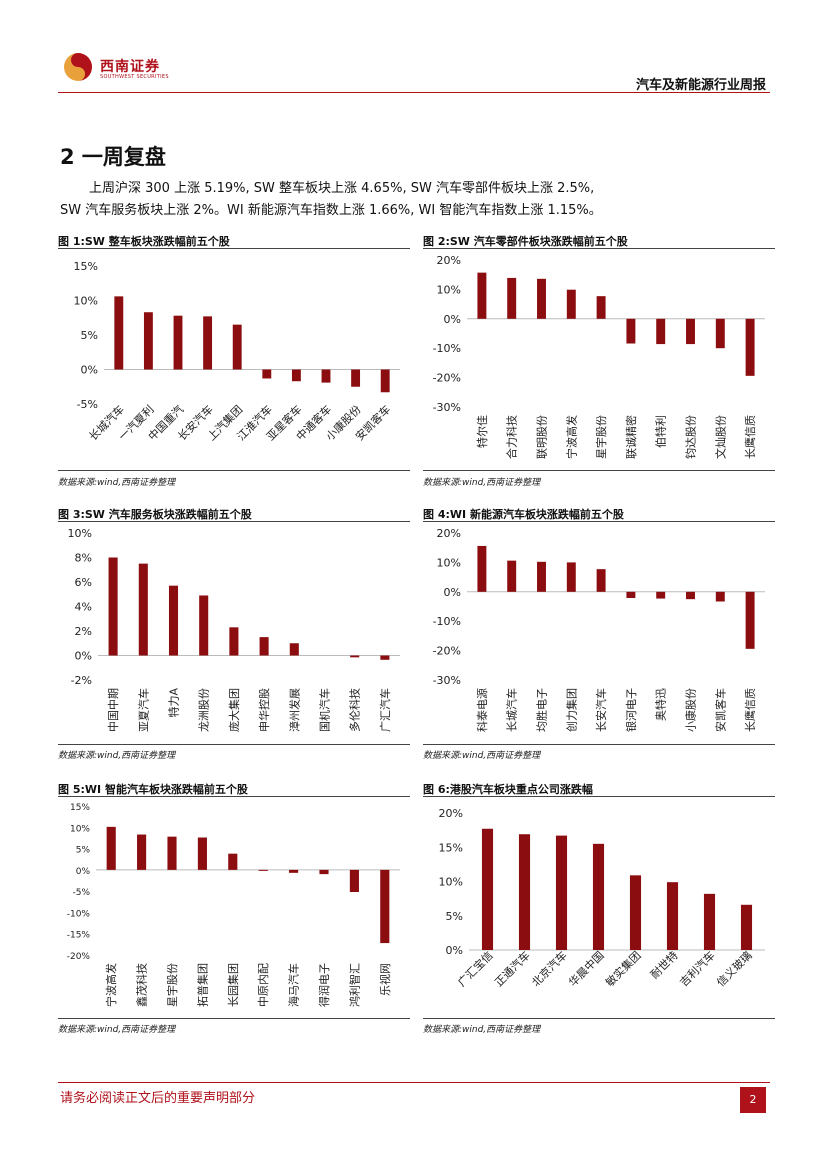 The height and width of the screenshot is (1169, 827). I want to click on category-label: 小康股份, so click(691, 710).